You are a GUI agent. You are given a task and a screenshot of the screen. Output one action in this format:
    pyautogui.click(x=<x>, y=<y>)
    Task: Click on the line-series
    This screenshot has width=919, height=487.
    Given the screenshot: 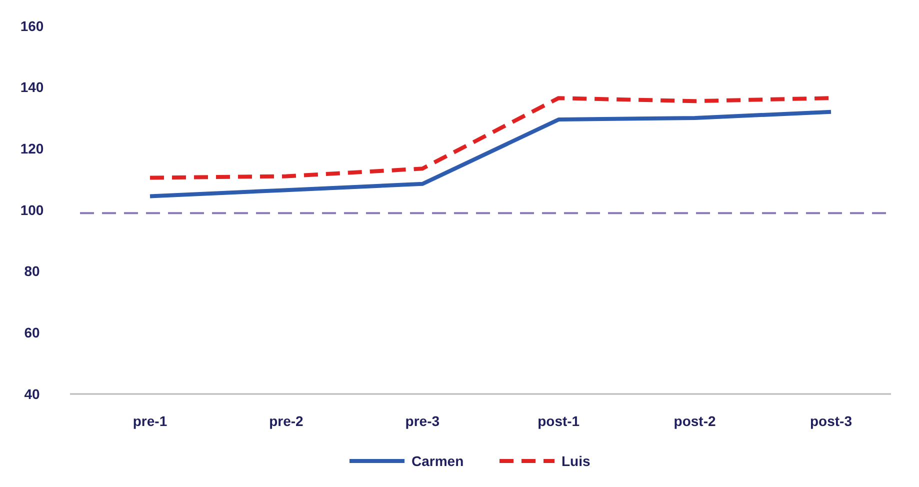 What is the action you would take?
    pyautogui.click(x=490, y=154)
    